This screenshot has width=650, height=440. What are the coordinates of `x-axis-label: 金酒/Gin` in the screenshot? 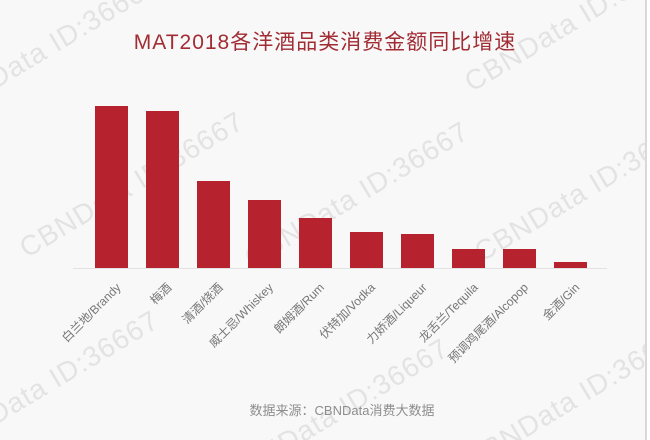 It's located at (561, 301).